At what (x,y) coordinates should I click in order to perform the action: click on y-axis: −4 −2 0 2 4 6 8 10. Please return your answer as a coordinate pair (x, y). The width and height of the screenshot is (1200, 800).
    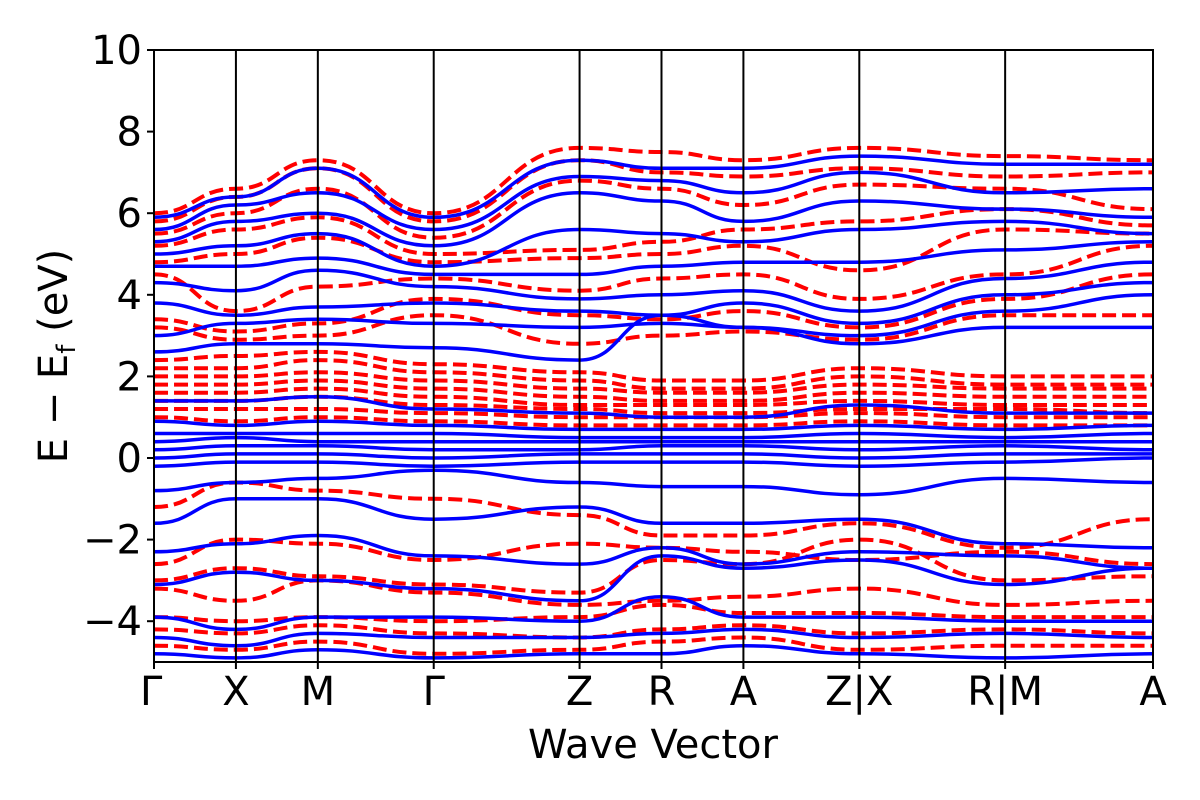
    Looking at the image, I should click on (118, 336).